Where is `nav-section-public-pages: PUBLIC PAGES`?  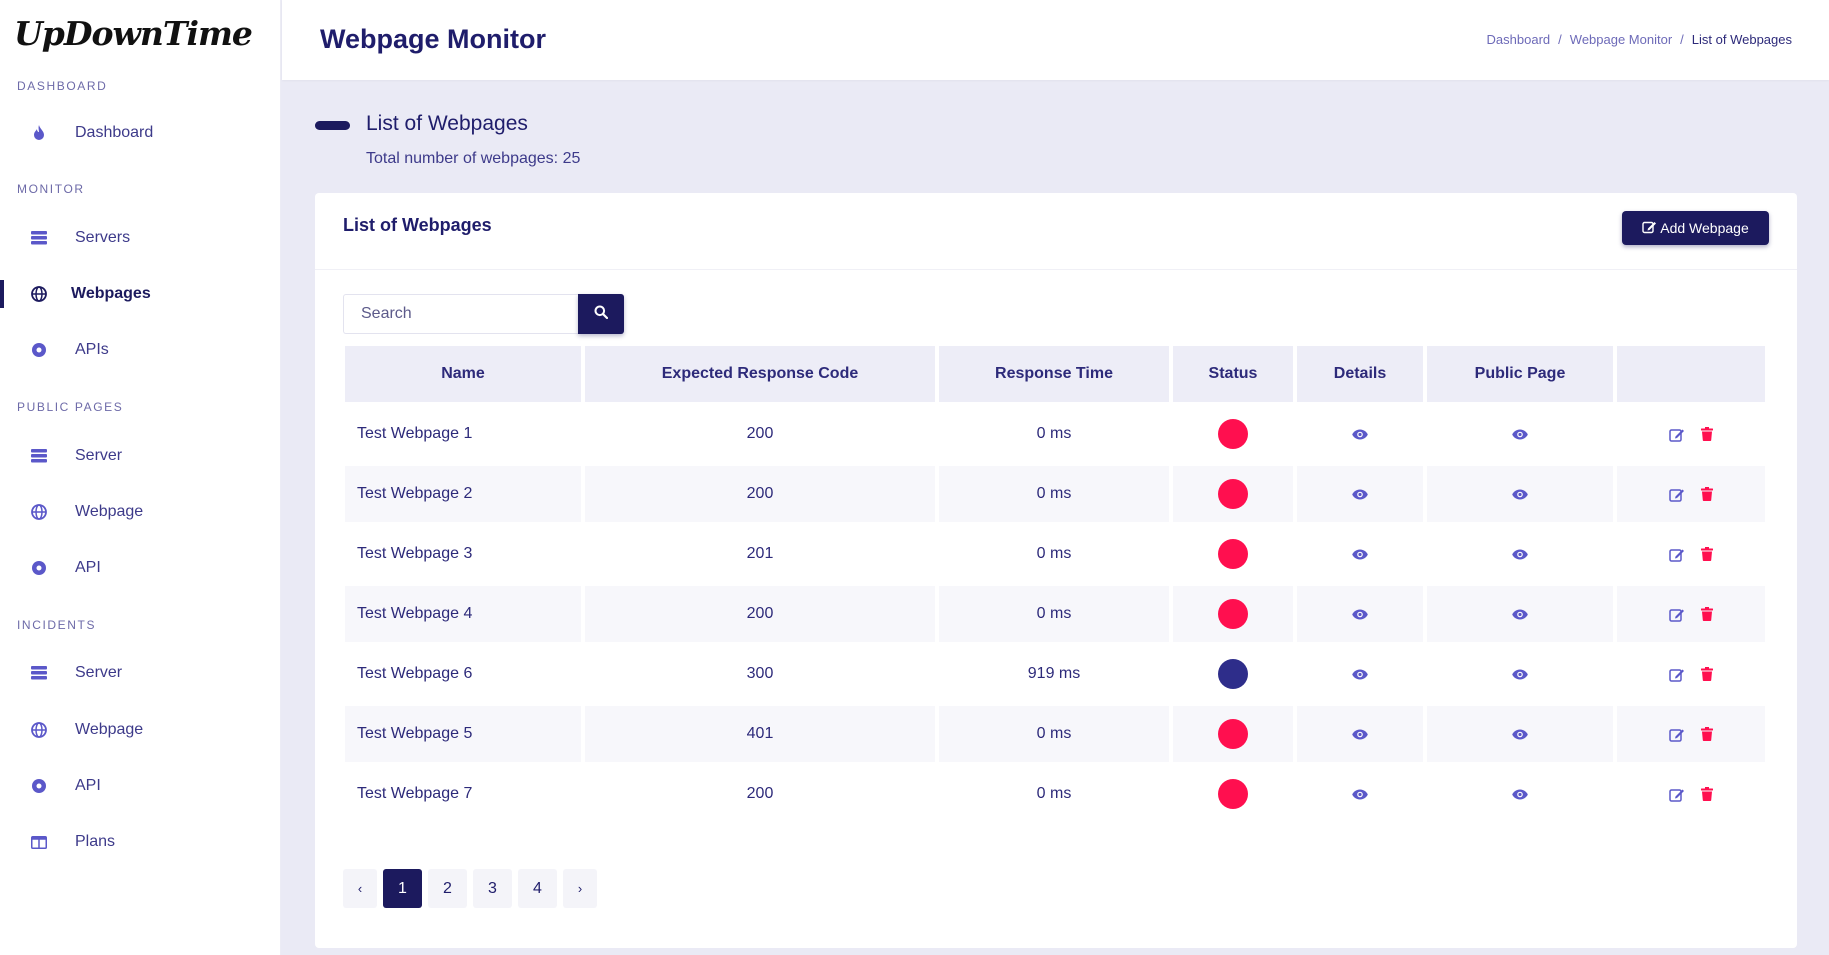 nav-section-public-pages: PUBLIC PAGES is located at coordinates (70, 407).